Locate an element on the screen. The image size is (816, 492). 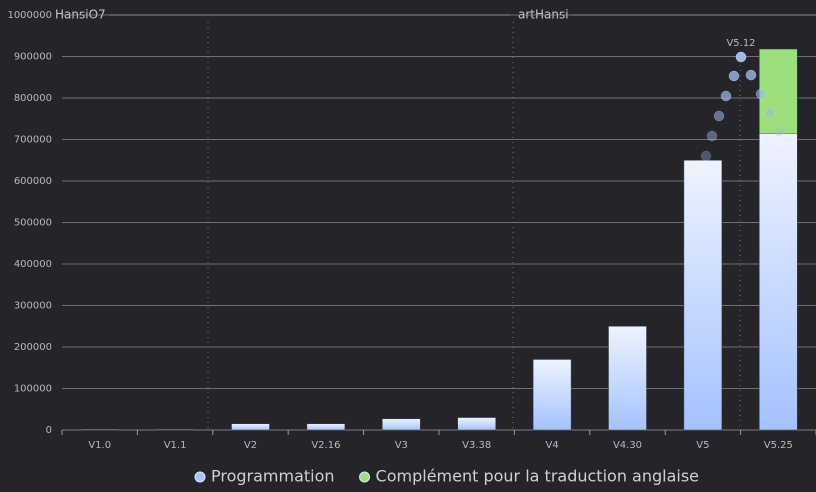
y-tick-label: 900000 is located at coordinates (33, 57).